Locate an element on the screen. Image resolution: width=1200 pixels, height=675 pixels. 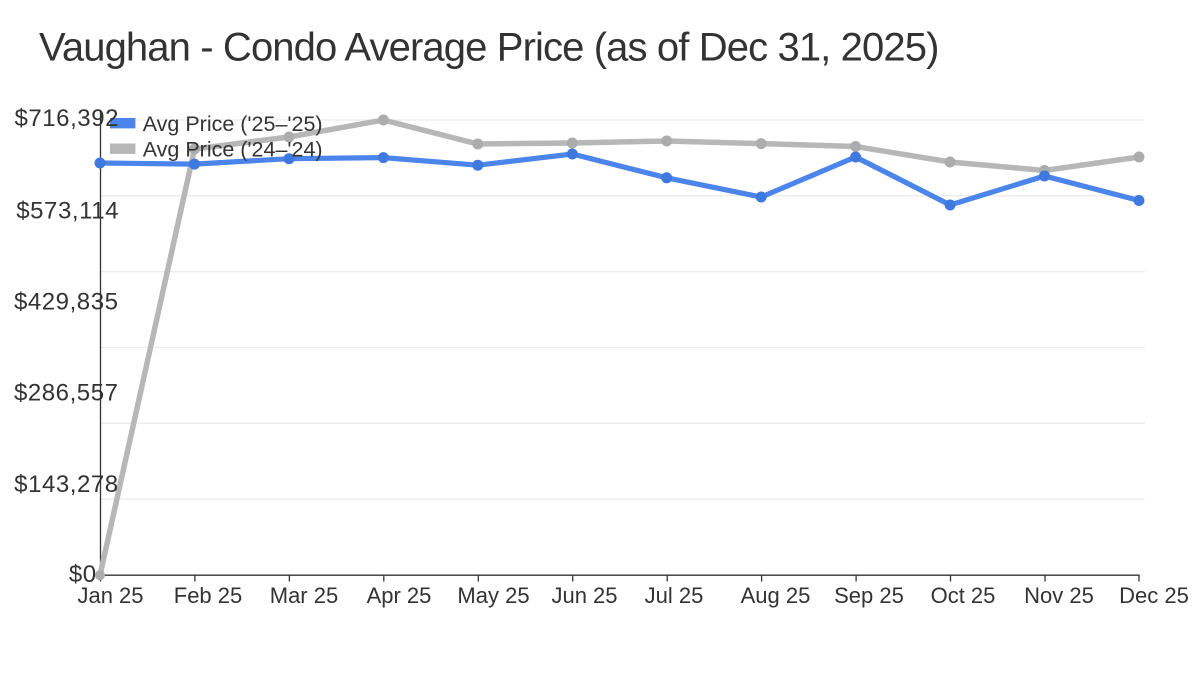
svg-text: Feb 25 is located at coordinates (208, 595).